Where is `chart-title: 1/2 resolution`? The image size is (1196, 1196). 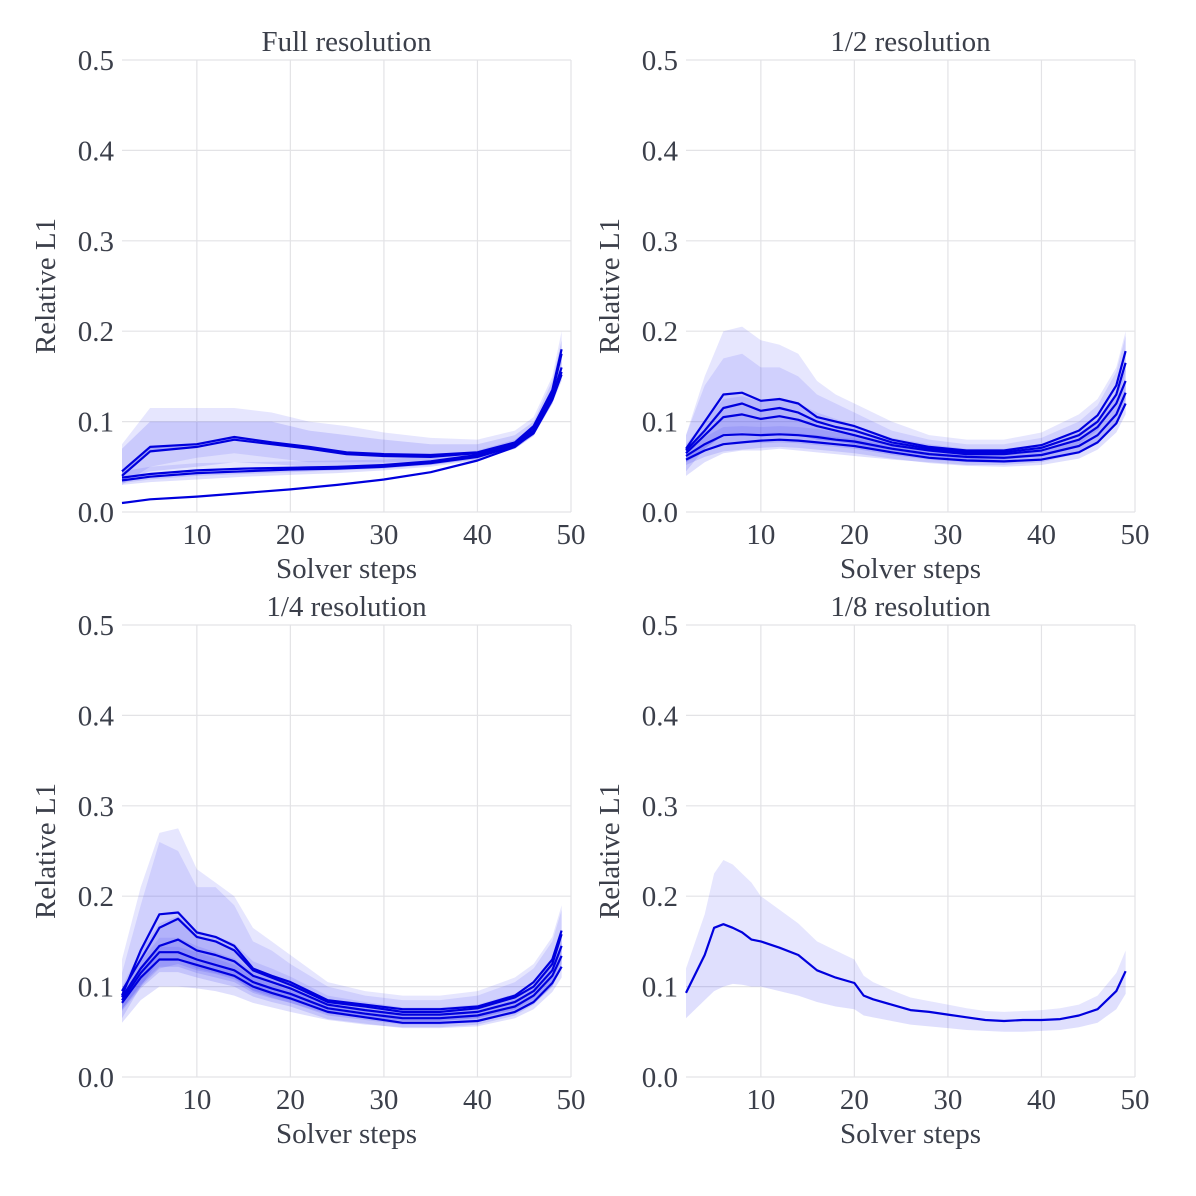
chart-title: 1/2 resolution is located at coordinates (910, 42).